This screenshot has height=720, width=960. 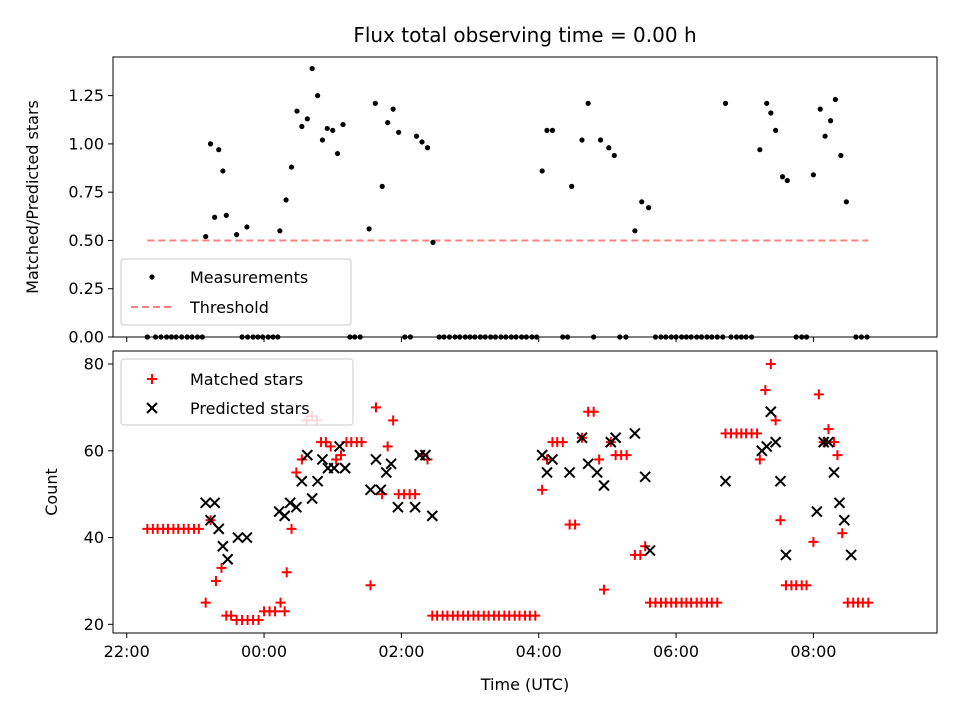 I want to click on top-ytick-label: 0.00, so click(x=86, y=337).